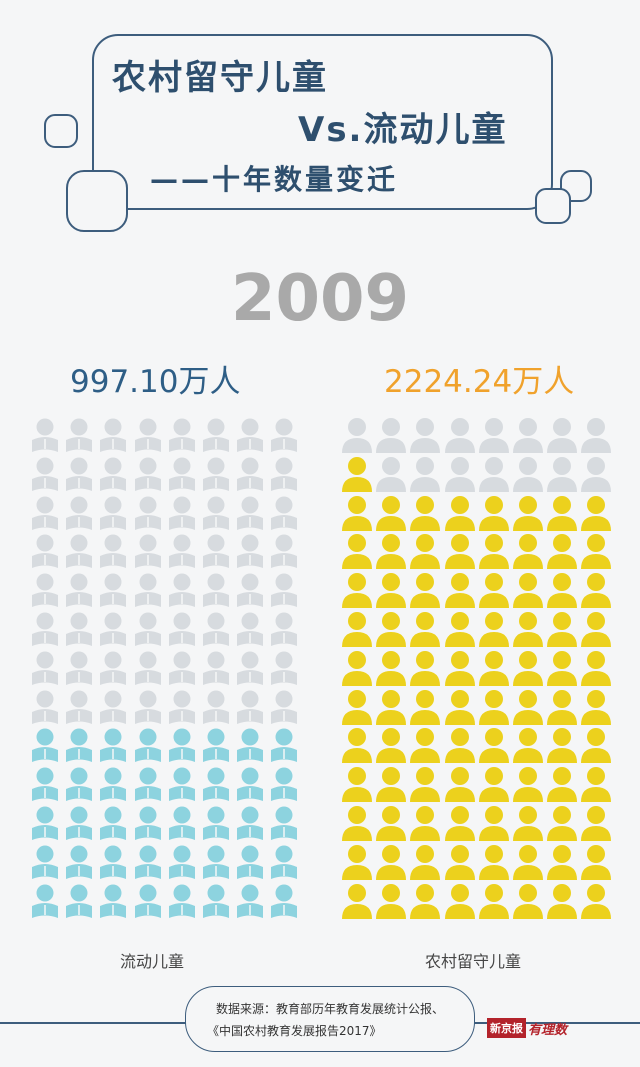 Image resolution: width=640 pixels, height=1067 pixels. Describe the element at coordinates (274, 179) in the screenshot. I see `title-subtitle: ——十年数量变迁` at that location.